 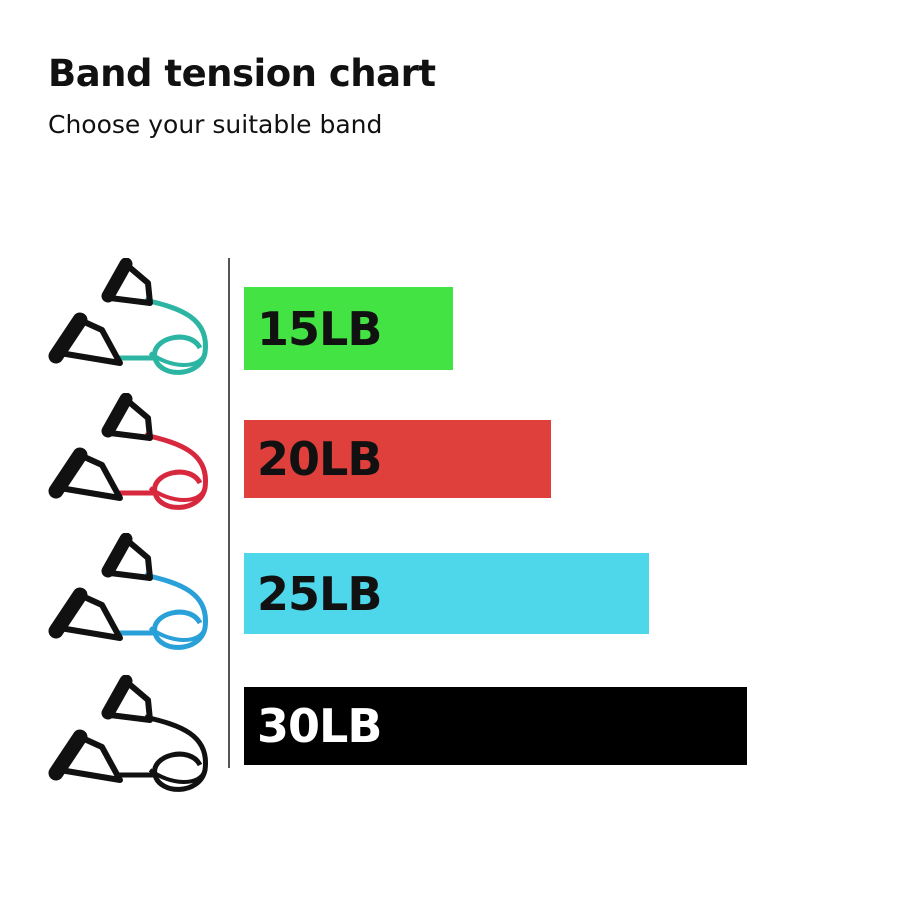 What do you see at coordinates (215, 124) in the screenshot?
I see `chart-subtitle: Choose your suitable band` at bounding box center [215, 124].